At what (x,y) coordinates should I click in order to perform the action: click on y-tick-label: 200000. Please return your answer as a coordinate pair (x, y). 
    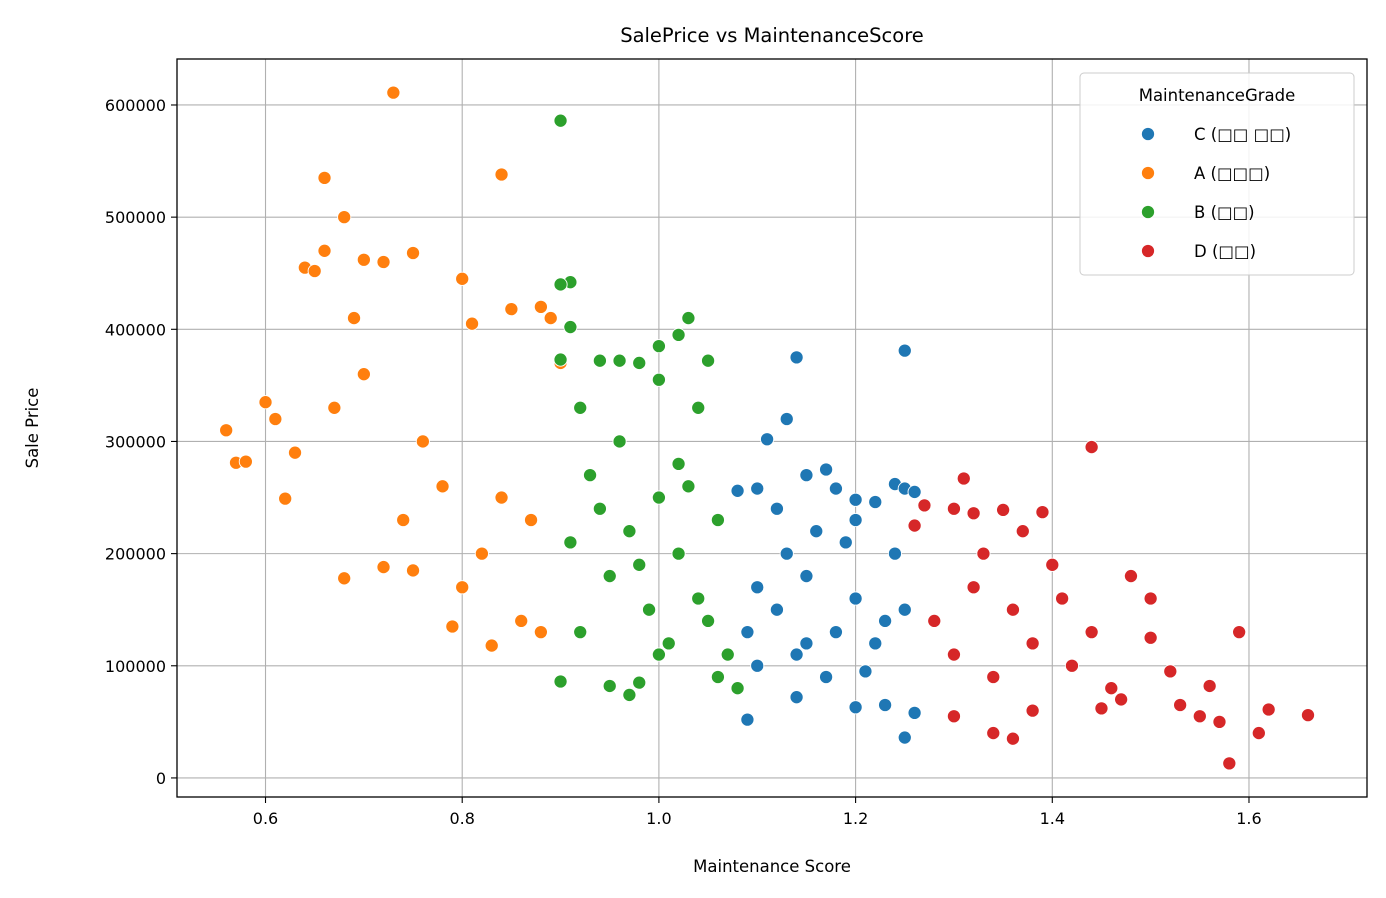
    Looking at the image, I should click on (135, 554).